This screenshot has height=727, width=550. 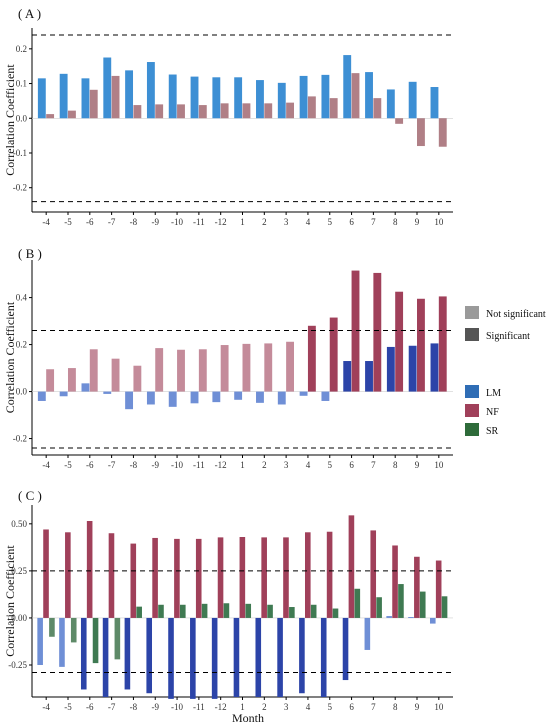 I want to click on x-tick-label: 5, so click(x=330, y=222).